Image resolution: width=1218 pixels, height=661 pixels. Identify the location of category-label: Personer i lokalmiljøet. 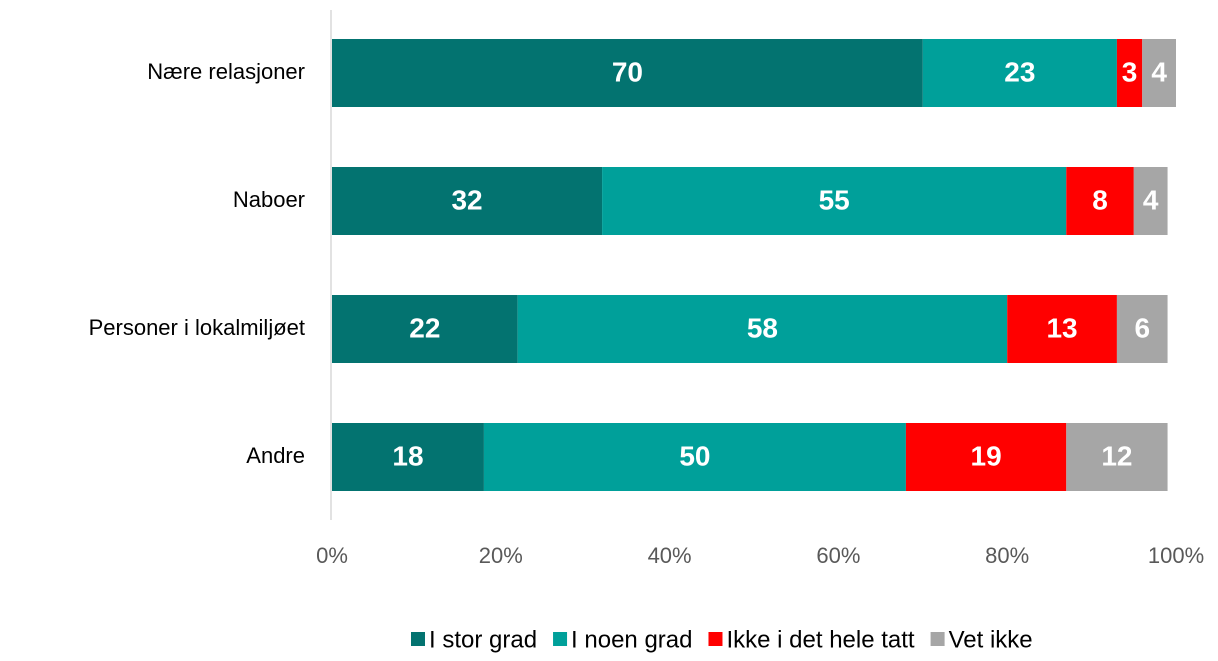
(197, 327).